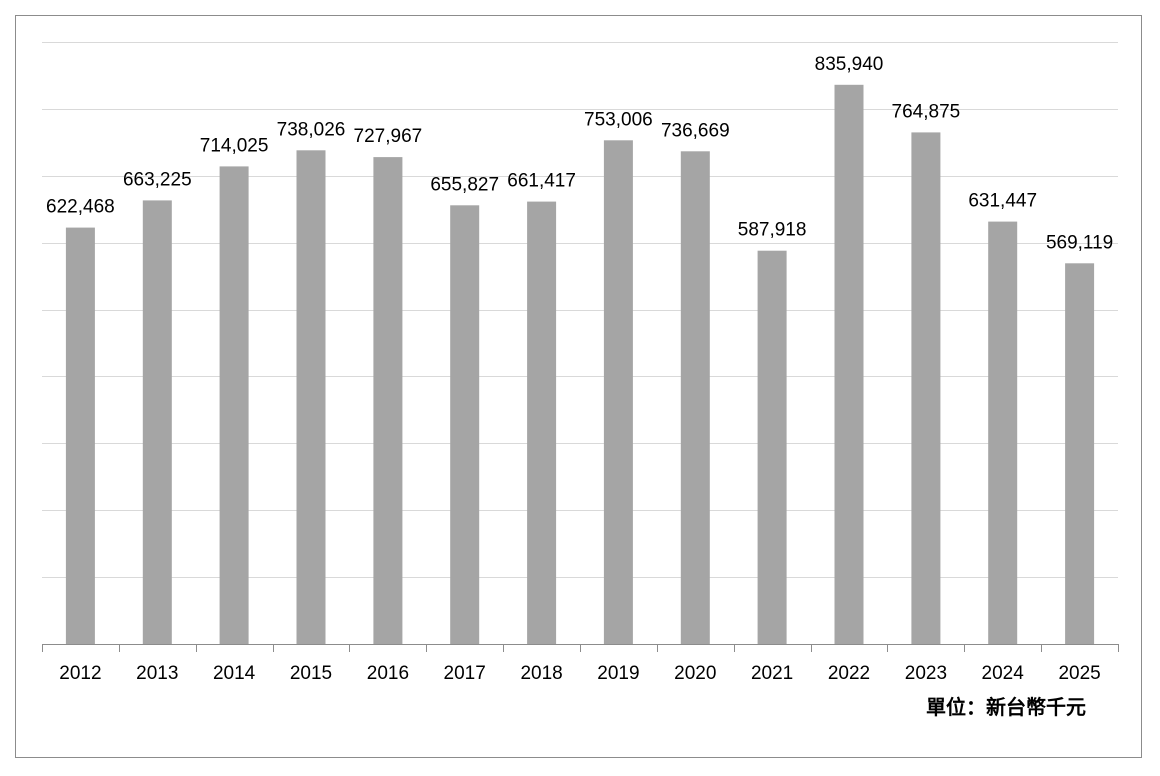  What do you see at coordinates (849, 673) in the screenshot?
I see `x-tick-label-2022: 2022` at bounding box center [849, 673].